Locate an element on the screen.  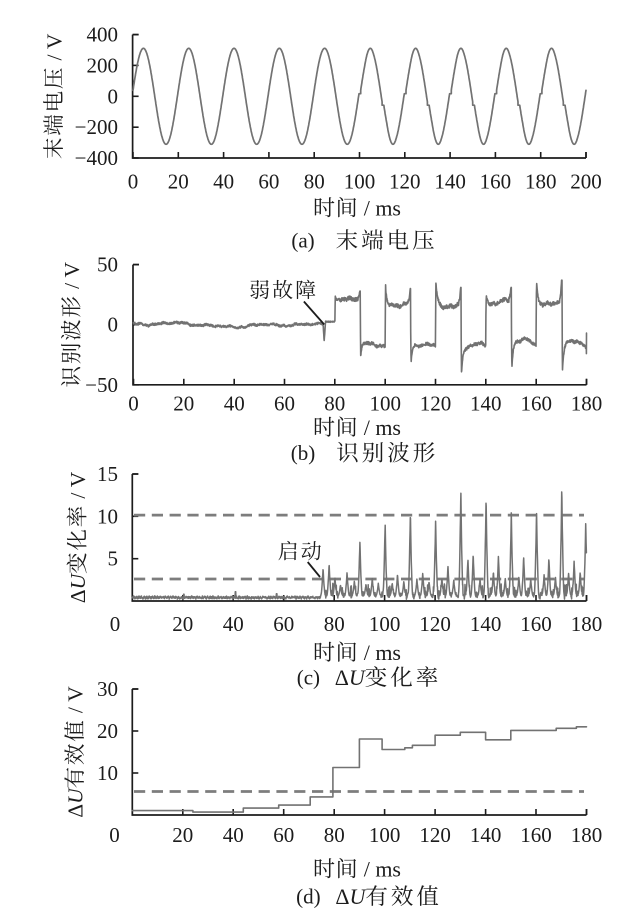
svg-text: (d) is located at coordinates (308, 897).